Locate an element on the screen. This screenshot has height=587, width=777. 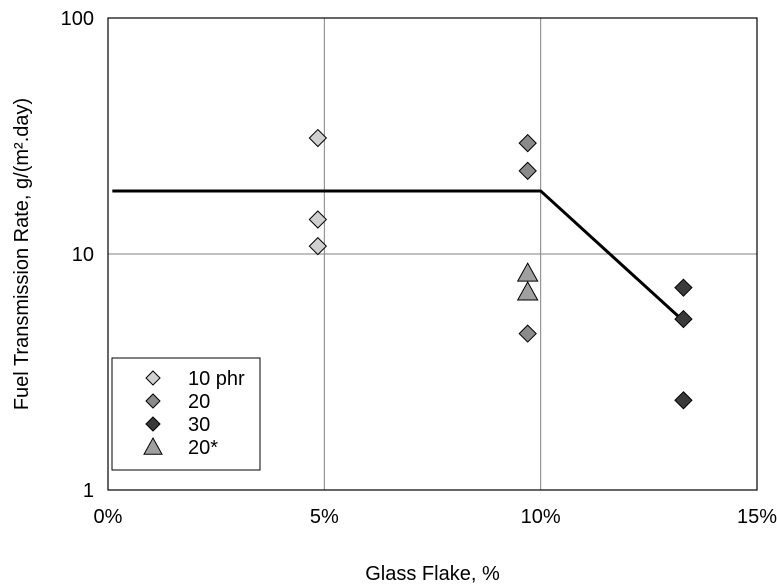
y-tick-label: 10 is located at coordinates (83, 255).